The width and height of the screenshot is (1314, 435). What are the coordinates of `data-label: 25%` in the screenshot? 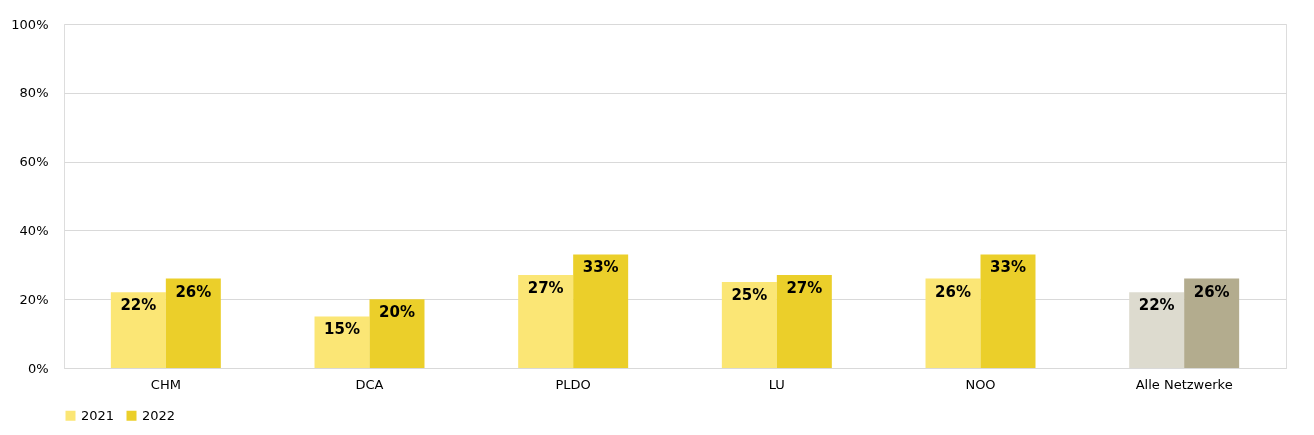 It's located at (749, 295).